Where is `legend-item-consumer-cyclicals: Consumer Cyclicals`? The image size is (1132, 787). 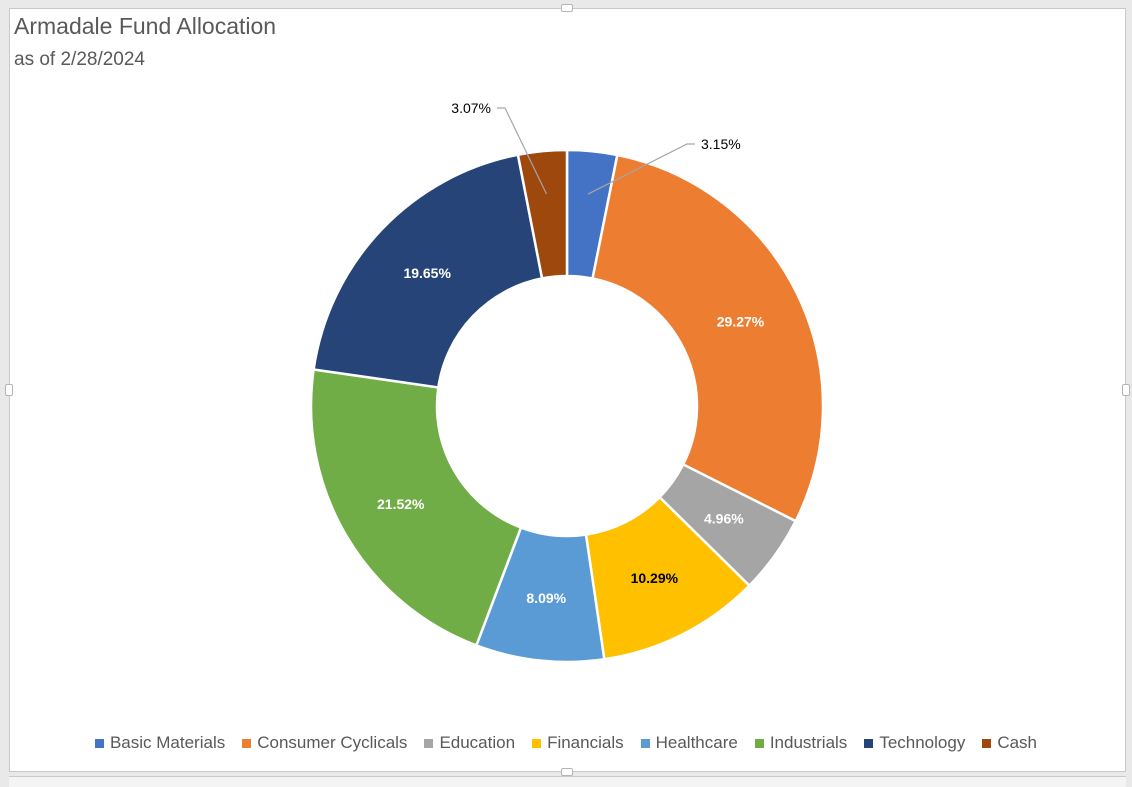
legend-item-consumer-cyclicals: Consumer Cyclicals is located at coordinates (324, 743).